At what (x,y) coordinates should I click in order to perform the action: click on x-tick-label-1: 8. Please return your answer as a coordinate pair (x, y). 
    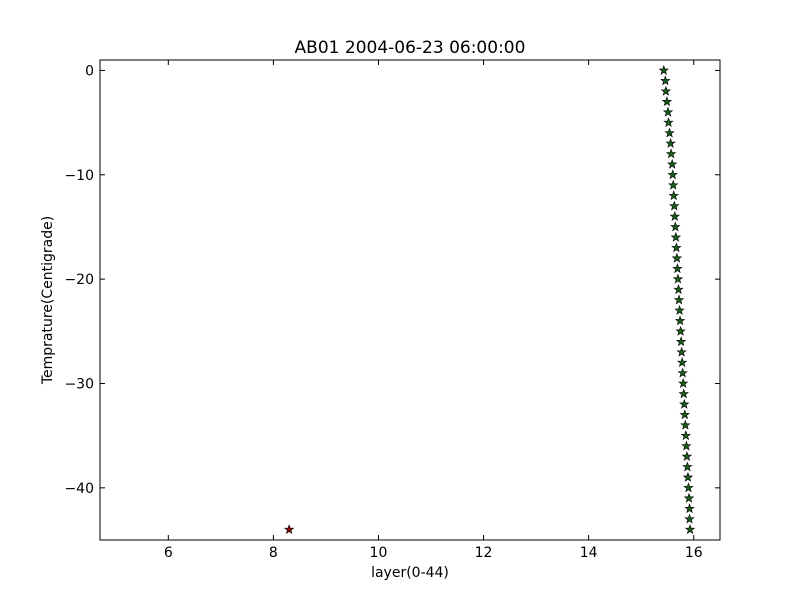
    Looking at the image, I should click on (273, 553).